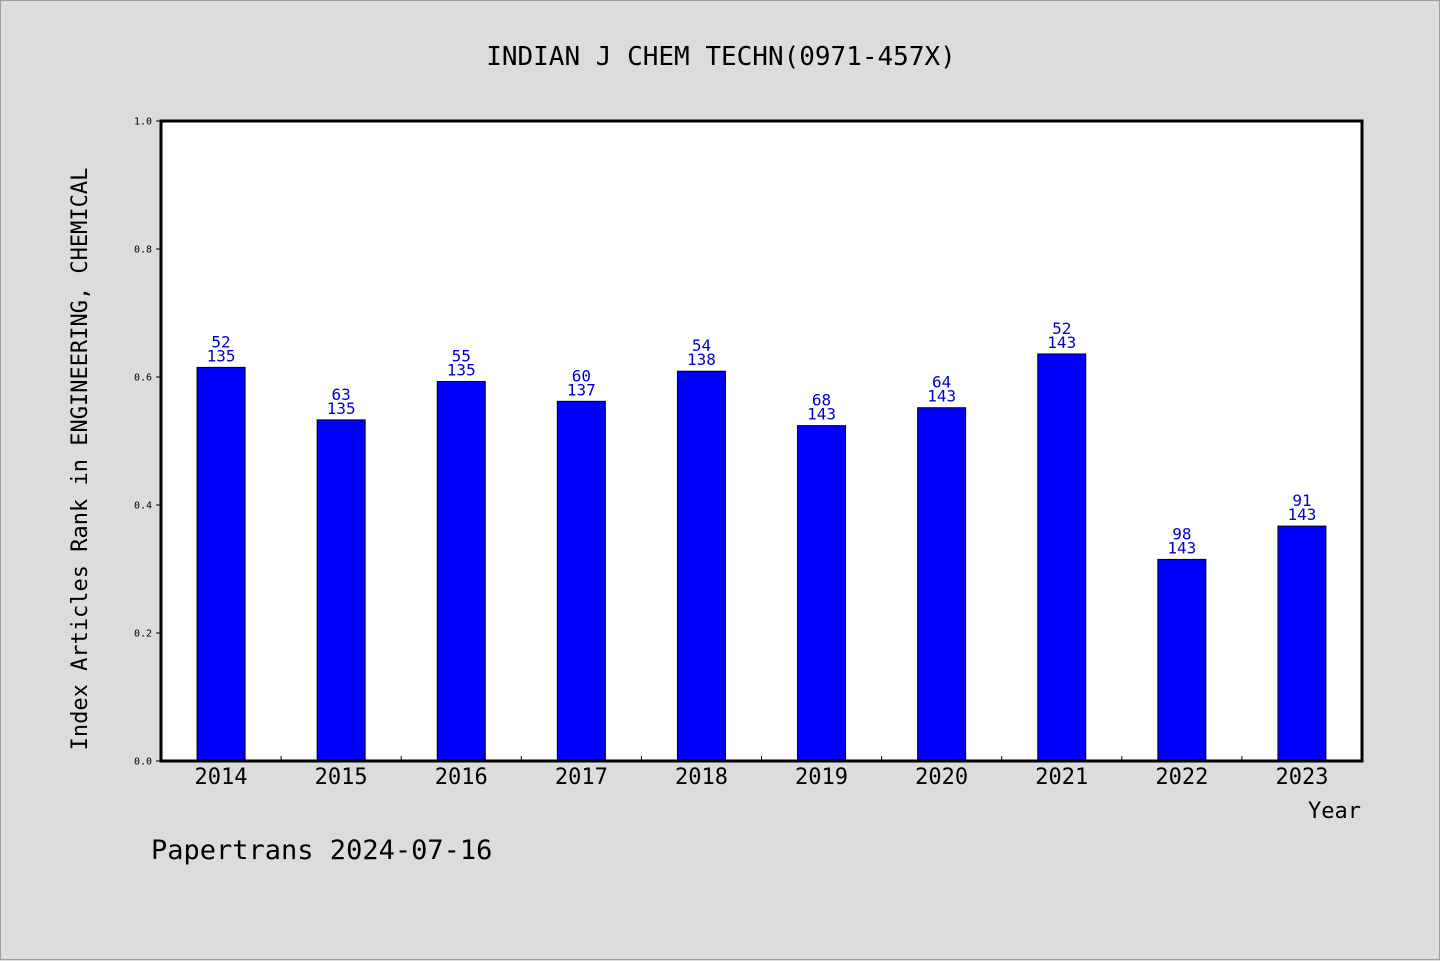  I want to click on y-tick-label-0.8: 0.8, so click(143, 250).